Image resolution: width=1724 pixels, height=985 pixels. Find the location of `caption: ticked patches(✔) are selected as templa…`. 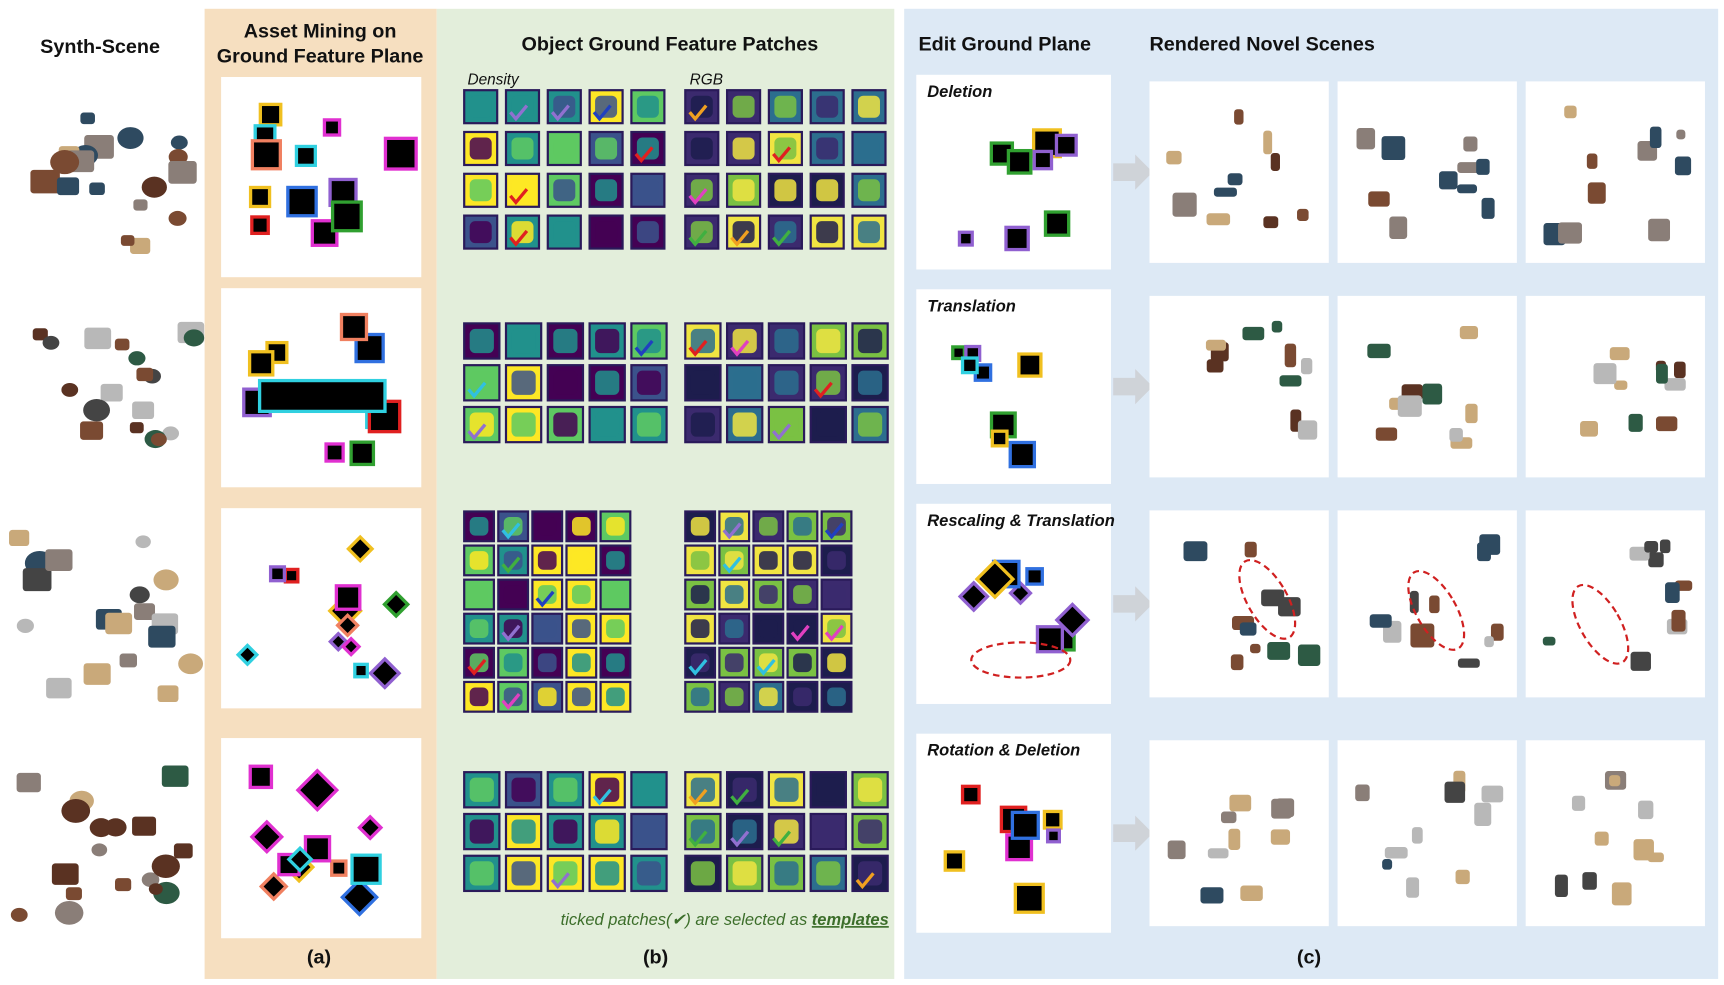

caption: ticked patches(✔) are selected as templa… is located at coordinates (725, 920).